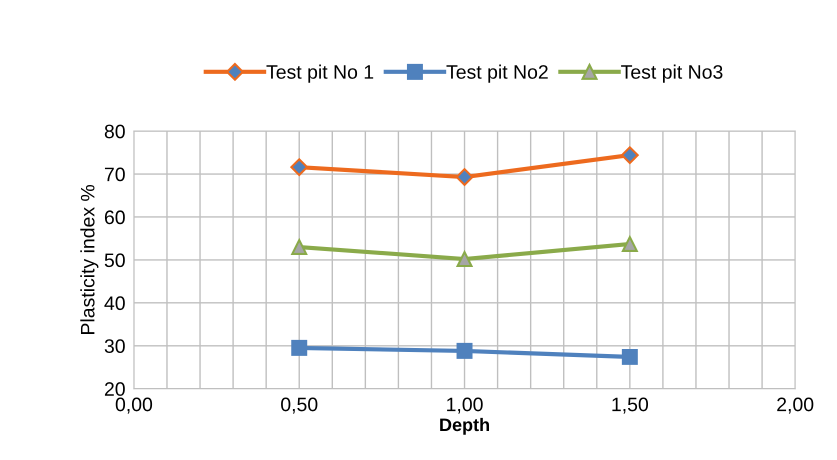  Describe the element at coordinates (114, 389) in the screenshot. I see `y-tick-label: 20` at that location.